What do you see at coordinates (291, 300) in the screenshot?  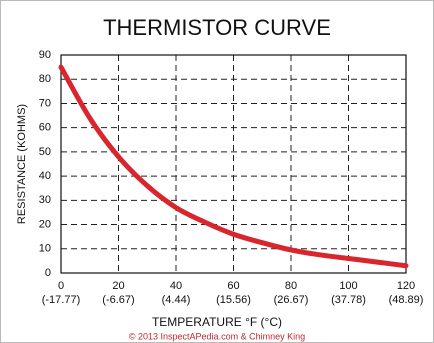 I see `x-tick-celsius-label: (26.67)` at bounding box center [291, 300].